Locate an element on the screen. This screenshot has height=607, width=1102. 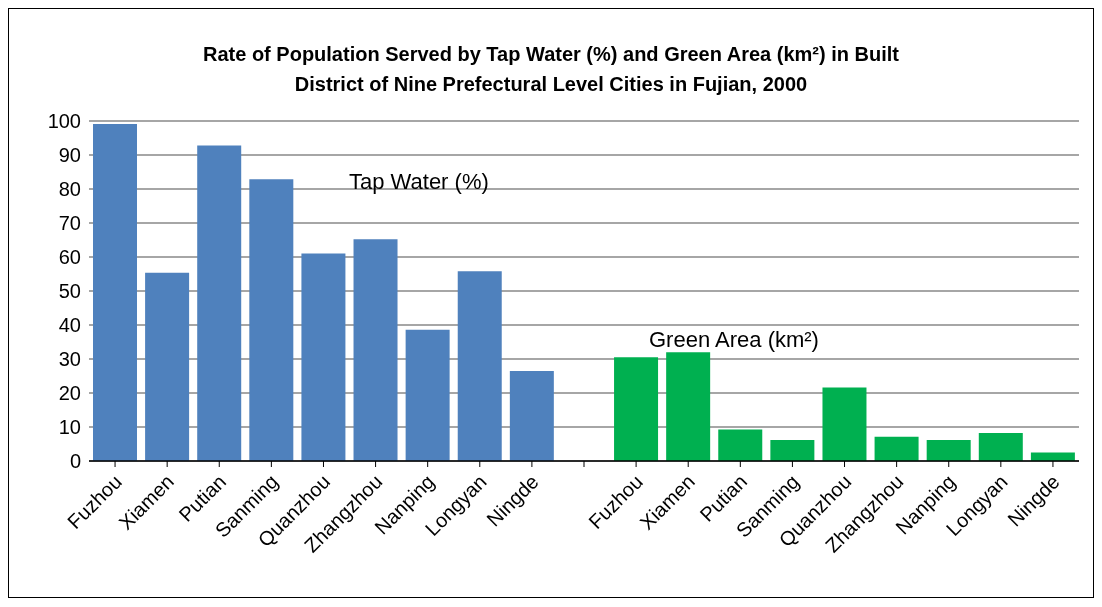
y-tick-label: 50 is located at coordinates (69, 291).